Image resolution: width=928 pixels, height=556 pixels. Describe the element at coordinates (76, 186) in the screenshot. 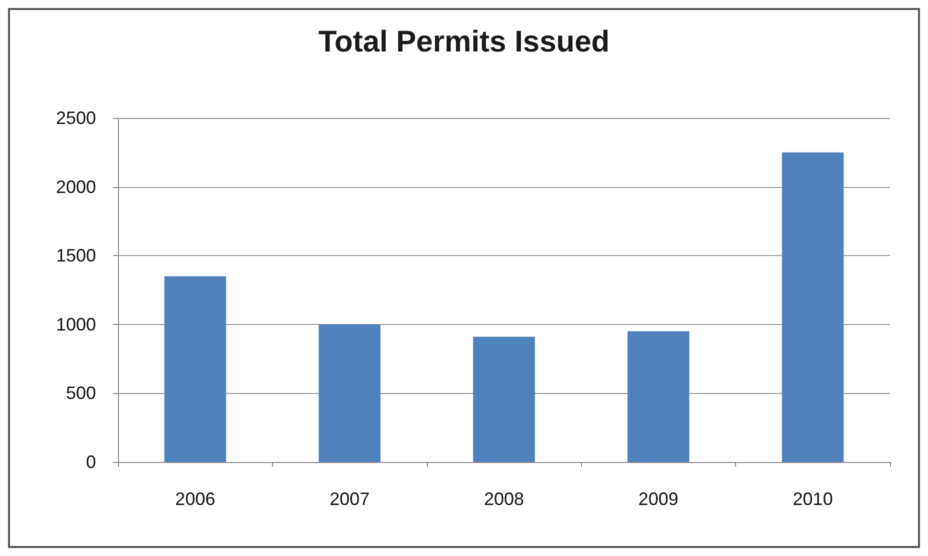

I see `y-tick-label: 2000` at that location.